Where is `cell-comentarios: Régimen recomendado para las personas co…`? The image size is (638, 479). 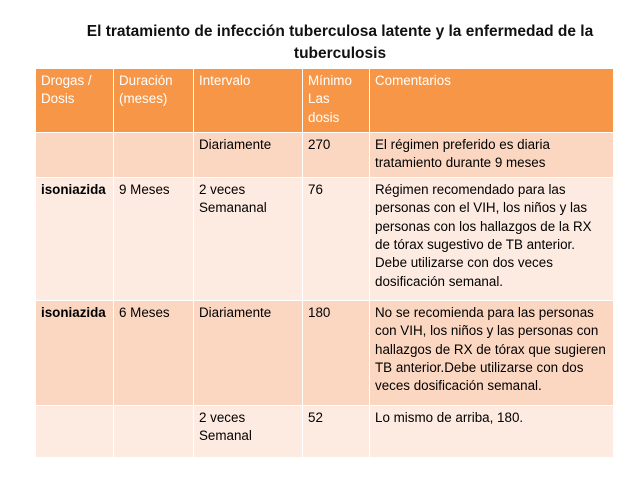
cell-comentarios: Régimen recomendado para las personas co… is located at coordinates (491, 238).